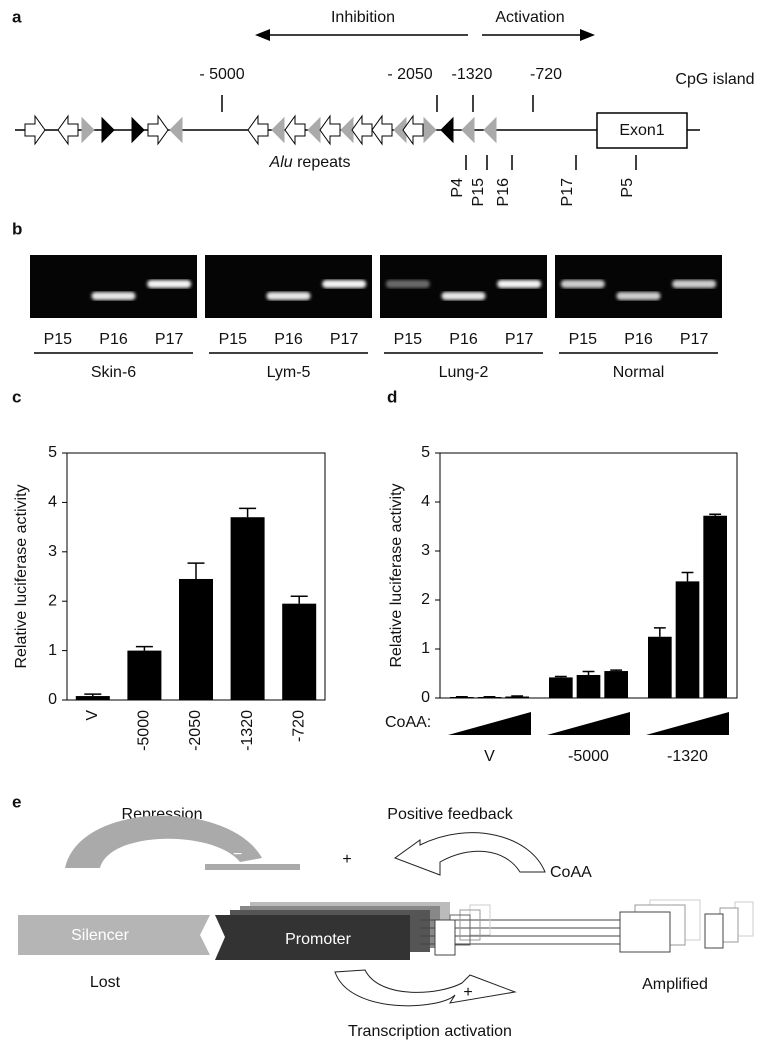 This screenshot has width=767, height=1050. Describe the element at coordinates (675, 984) in the screenshot. I see `amplified: Amplified` at that location.